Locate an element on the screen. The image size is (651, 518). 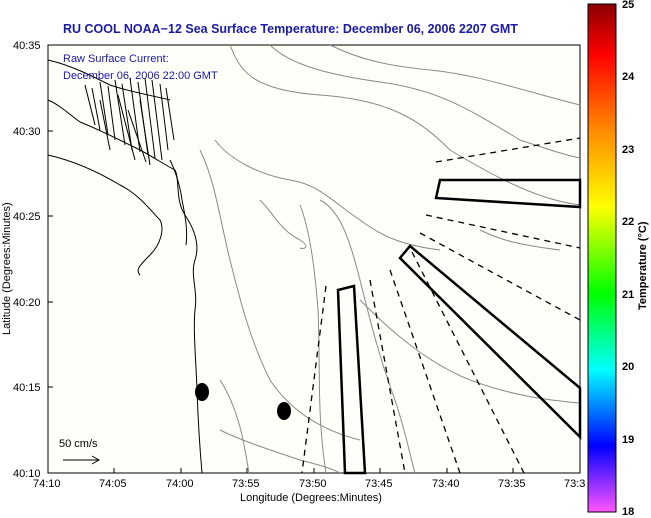
colorbar-tick: 22 is located at coordinates (628, 222).